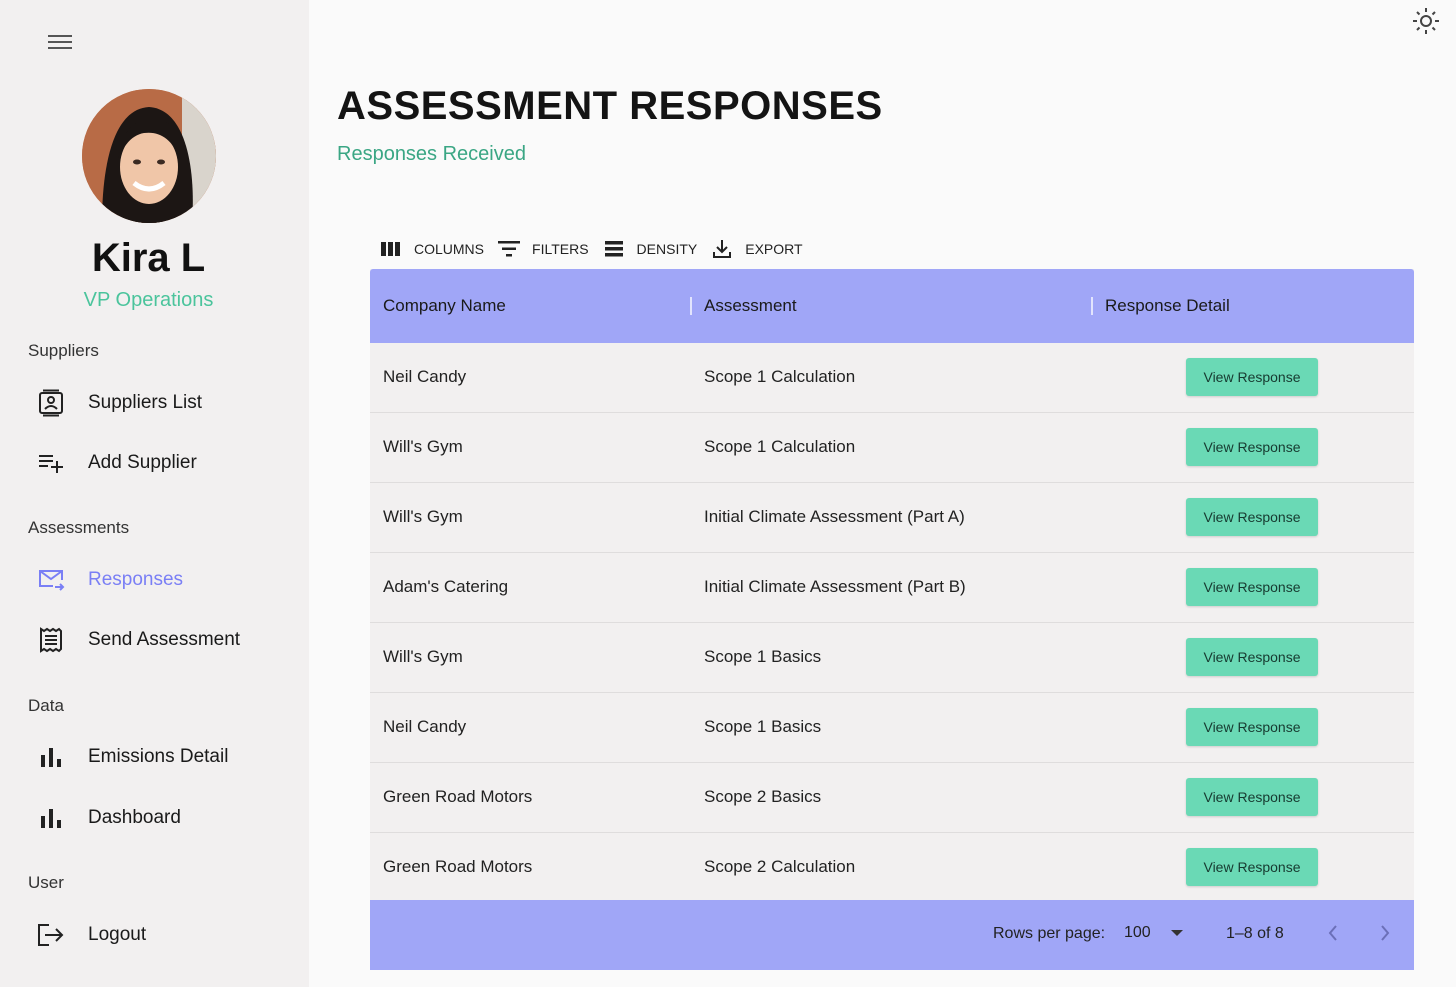 This screenshot has height=987, width=1456. What do you see at coordinates (763, 796) in the screenshot?
I see `assessment-cell: Scope 2 Basics` at bounding box center [763, 796].